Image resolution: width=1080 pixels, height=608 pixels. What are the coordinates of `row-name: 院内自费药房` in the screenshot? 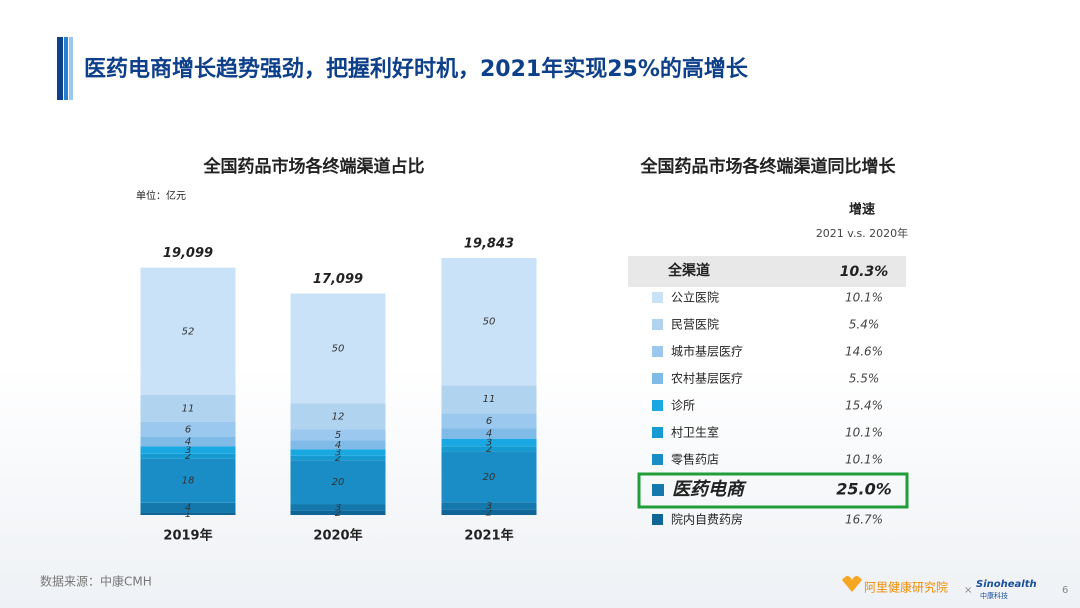 It's located at (707, 519).